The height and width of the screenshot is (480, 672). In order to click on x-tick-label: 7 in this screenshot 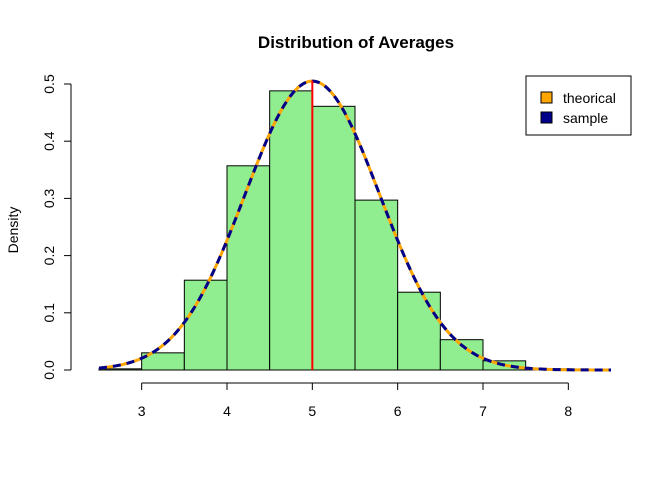, I will do `click(483, 411)`.